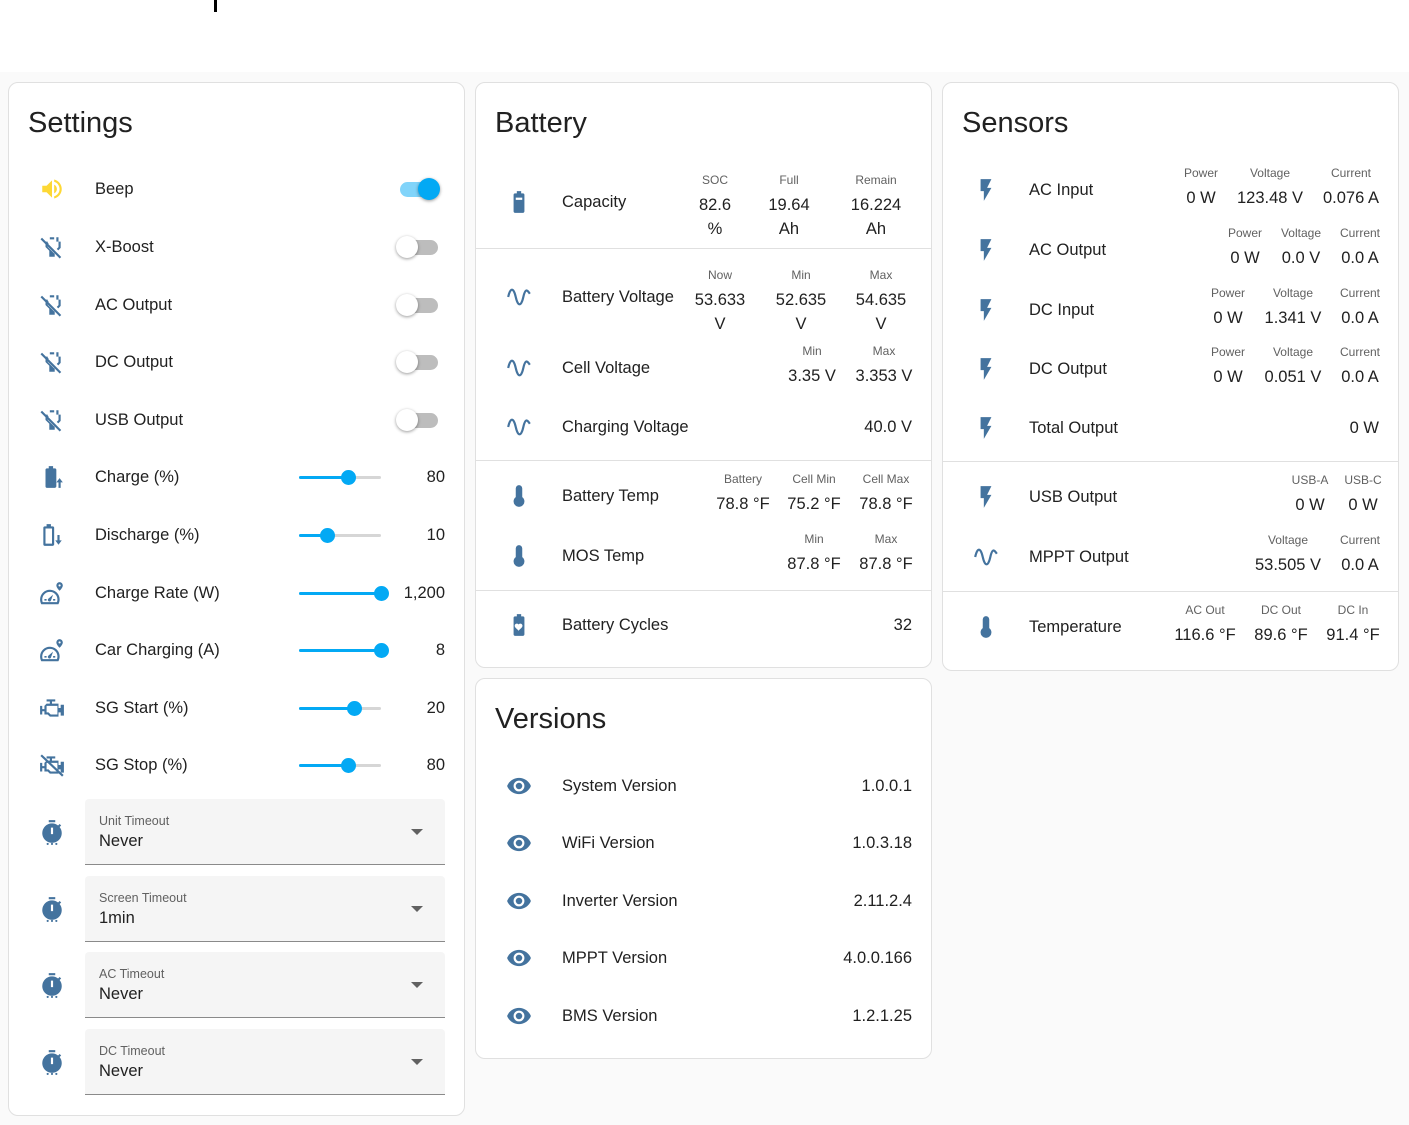 The width and height of the screenshot is (1409, 1125). Describe the element at coordinates (1244, 233) in the screenshot. I see `power-name: Power` at that location.